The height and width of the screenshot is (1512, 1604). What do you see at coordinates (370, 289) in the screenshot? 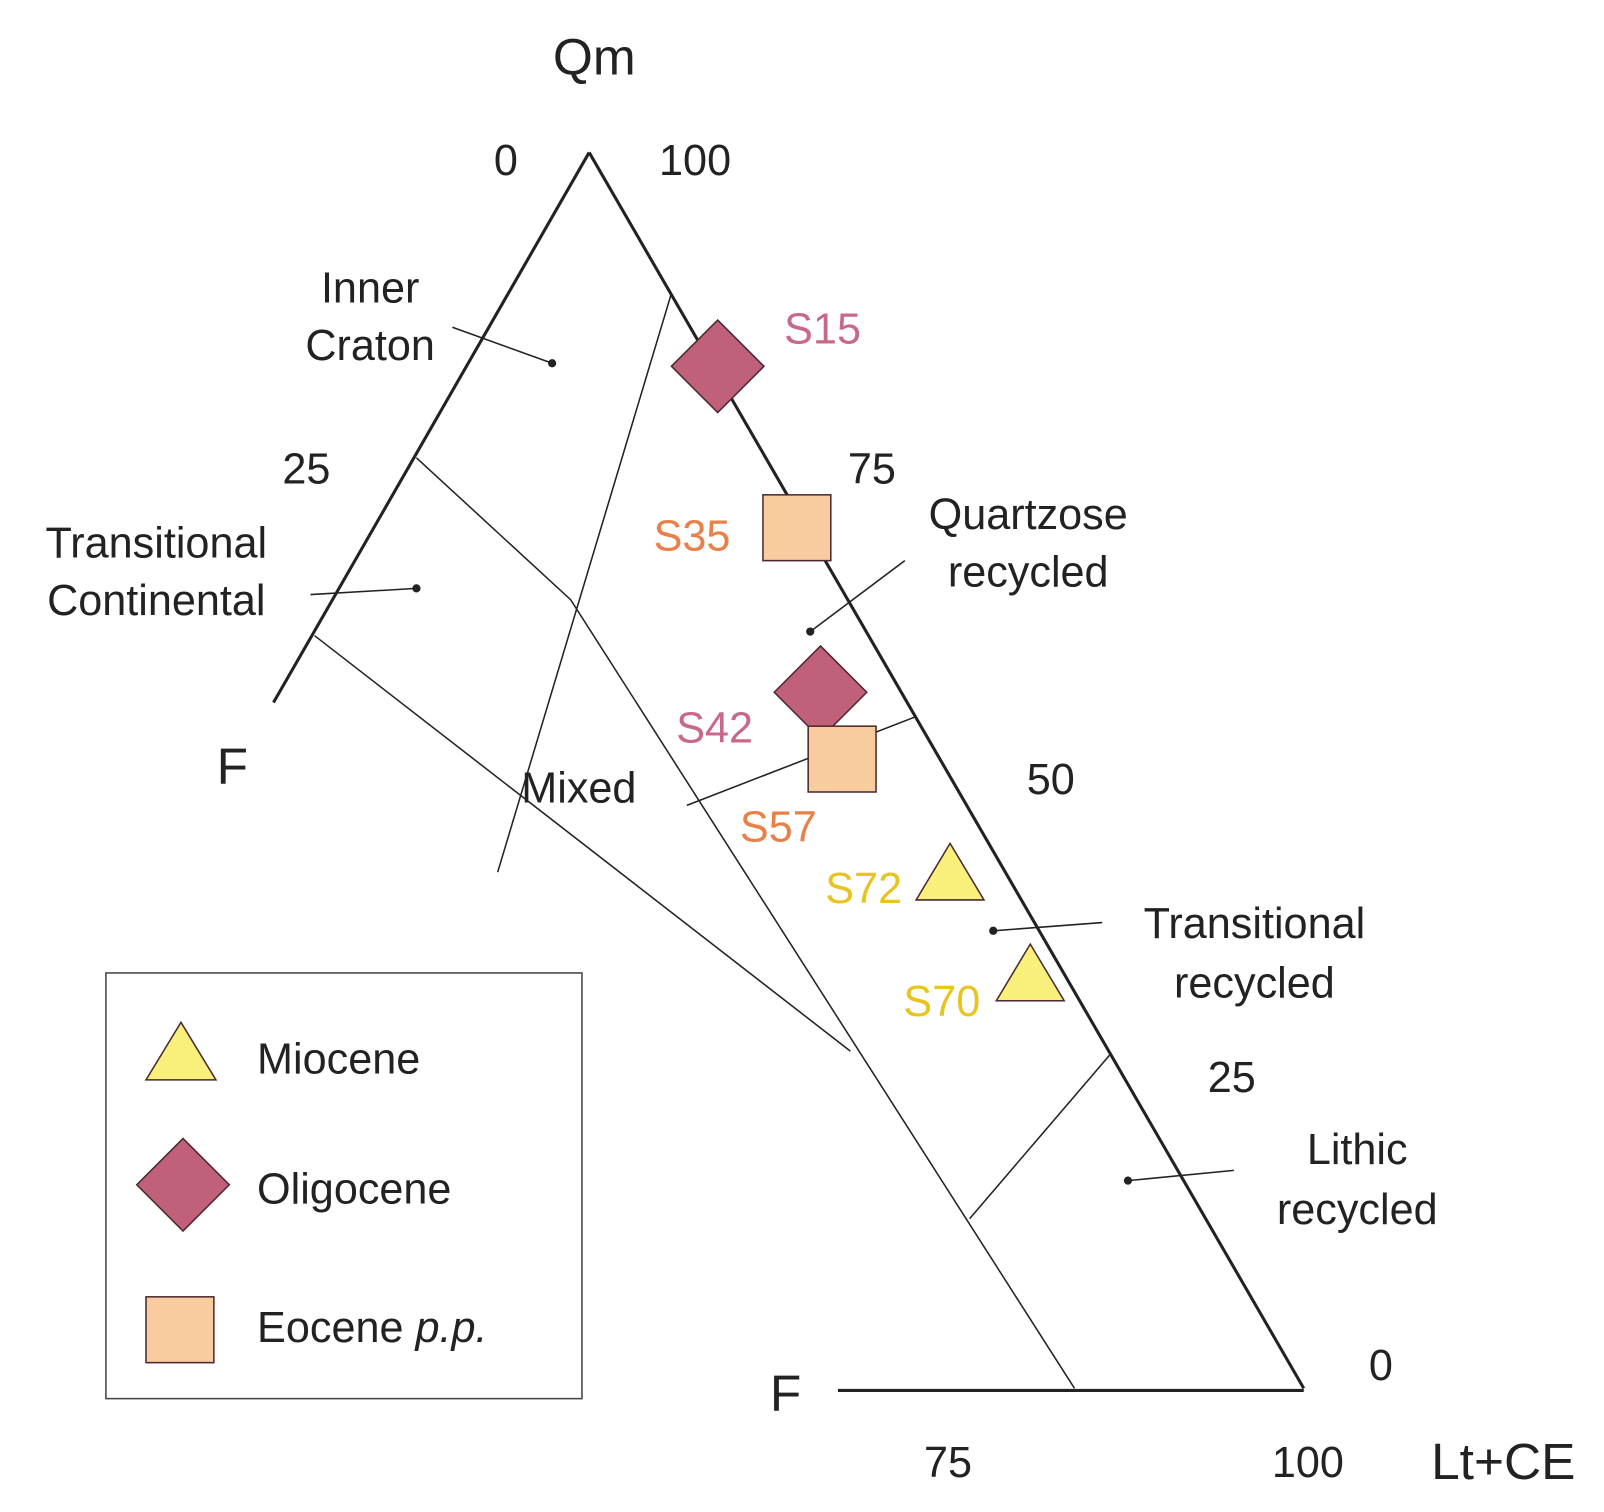
I see `field-label: Inner` at bounding box center [370, 289].